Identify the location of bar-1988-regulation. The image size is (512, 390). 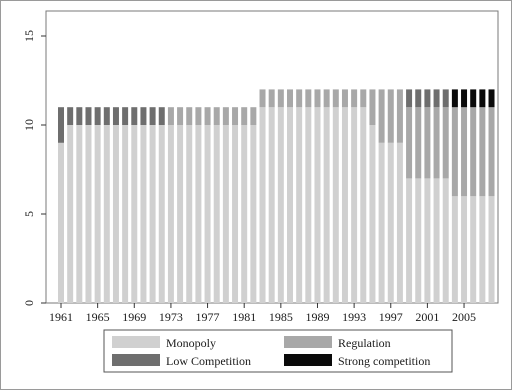
(308, 98).